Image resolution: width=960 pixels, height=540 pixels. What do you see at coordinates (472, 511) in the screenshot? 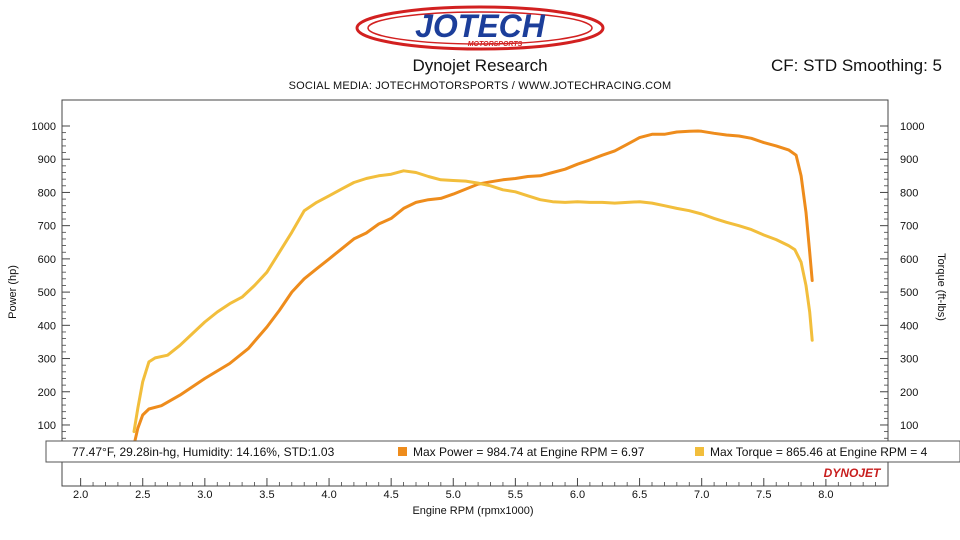
I see `x-axis-title: Engine RPM (rpmx1000)` at bounding box center [472, 511].